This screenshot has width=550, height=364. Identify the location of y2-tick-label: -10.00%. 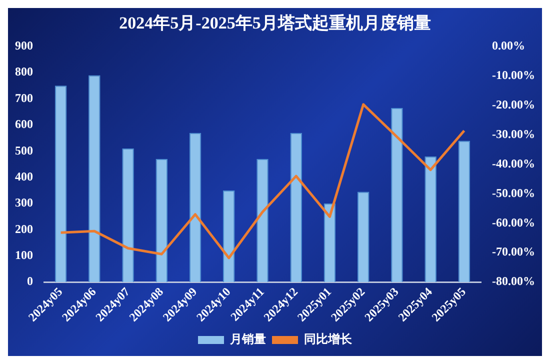
(514, 75).